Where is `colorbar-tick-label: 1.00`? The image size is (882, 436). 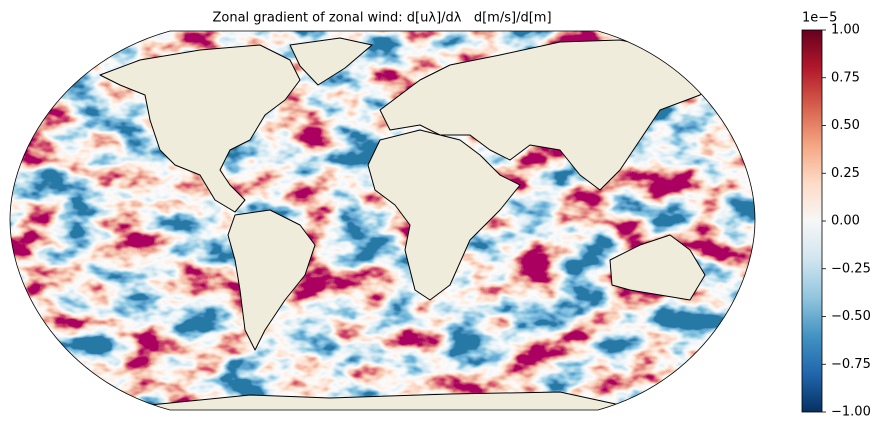
colorbar-tick-label: 1.00 is located at coordinates (845, 30).